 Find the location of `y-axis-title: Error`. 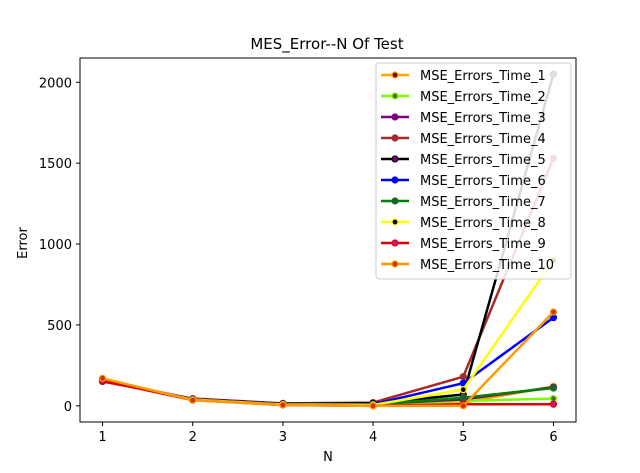

y-axis-title: Error is located at coordinates (23, 243).